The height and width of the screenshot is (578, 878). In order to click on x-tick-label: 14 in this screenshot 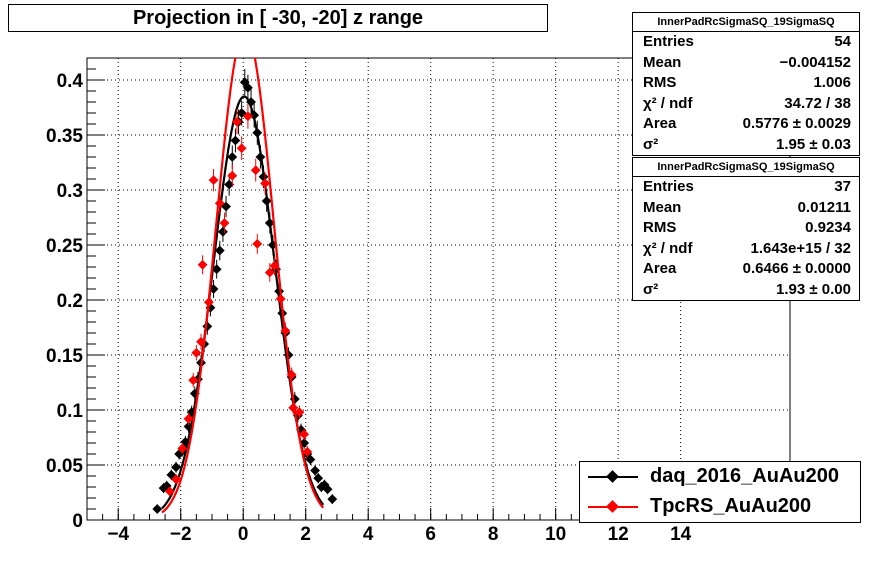, I will do `click(681, 534)`.